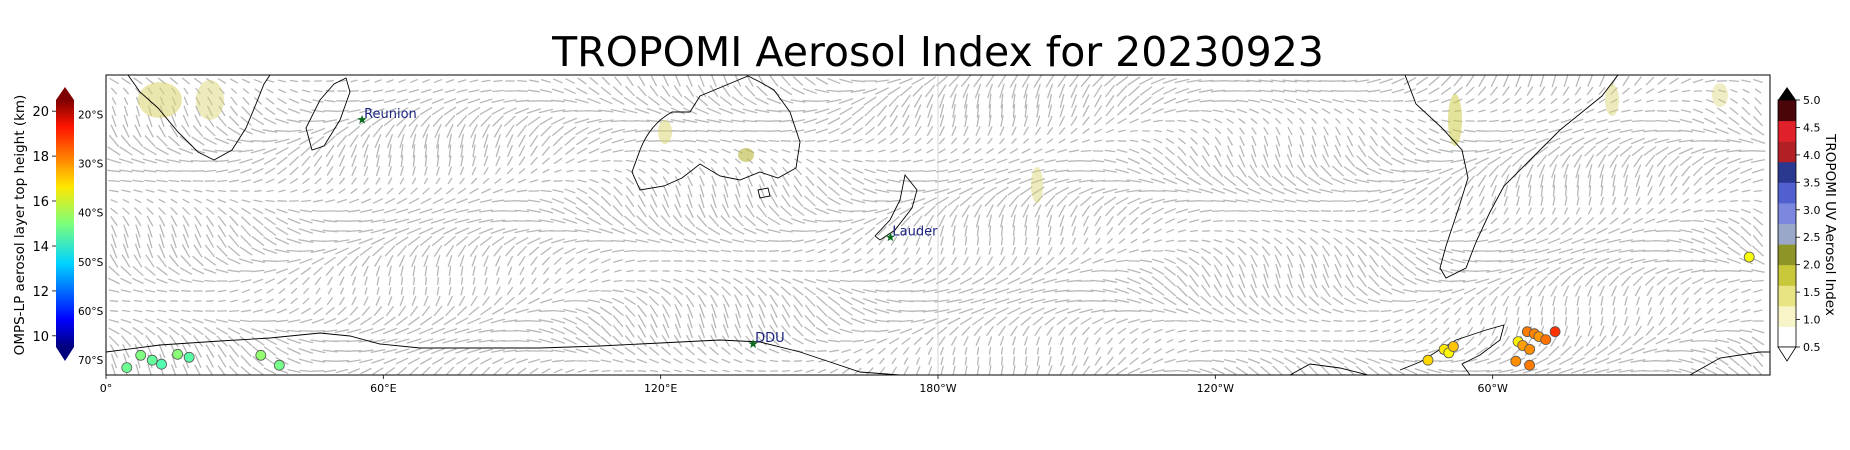 The image size is (1850, 450). Describe the element at coordinates (1453, 346) in the screenshot. I see `omps-point` at that location.